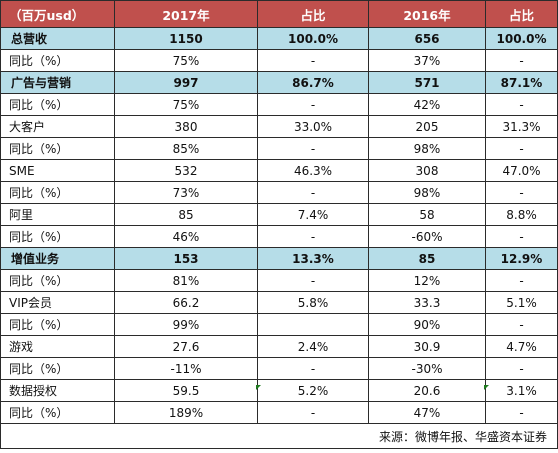  Describe the element at coordinates (427, 236) in the screenshot. I see `cell-value-2016: -60%` at that location.